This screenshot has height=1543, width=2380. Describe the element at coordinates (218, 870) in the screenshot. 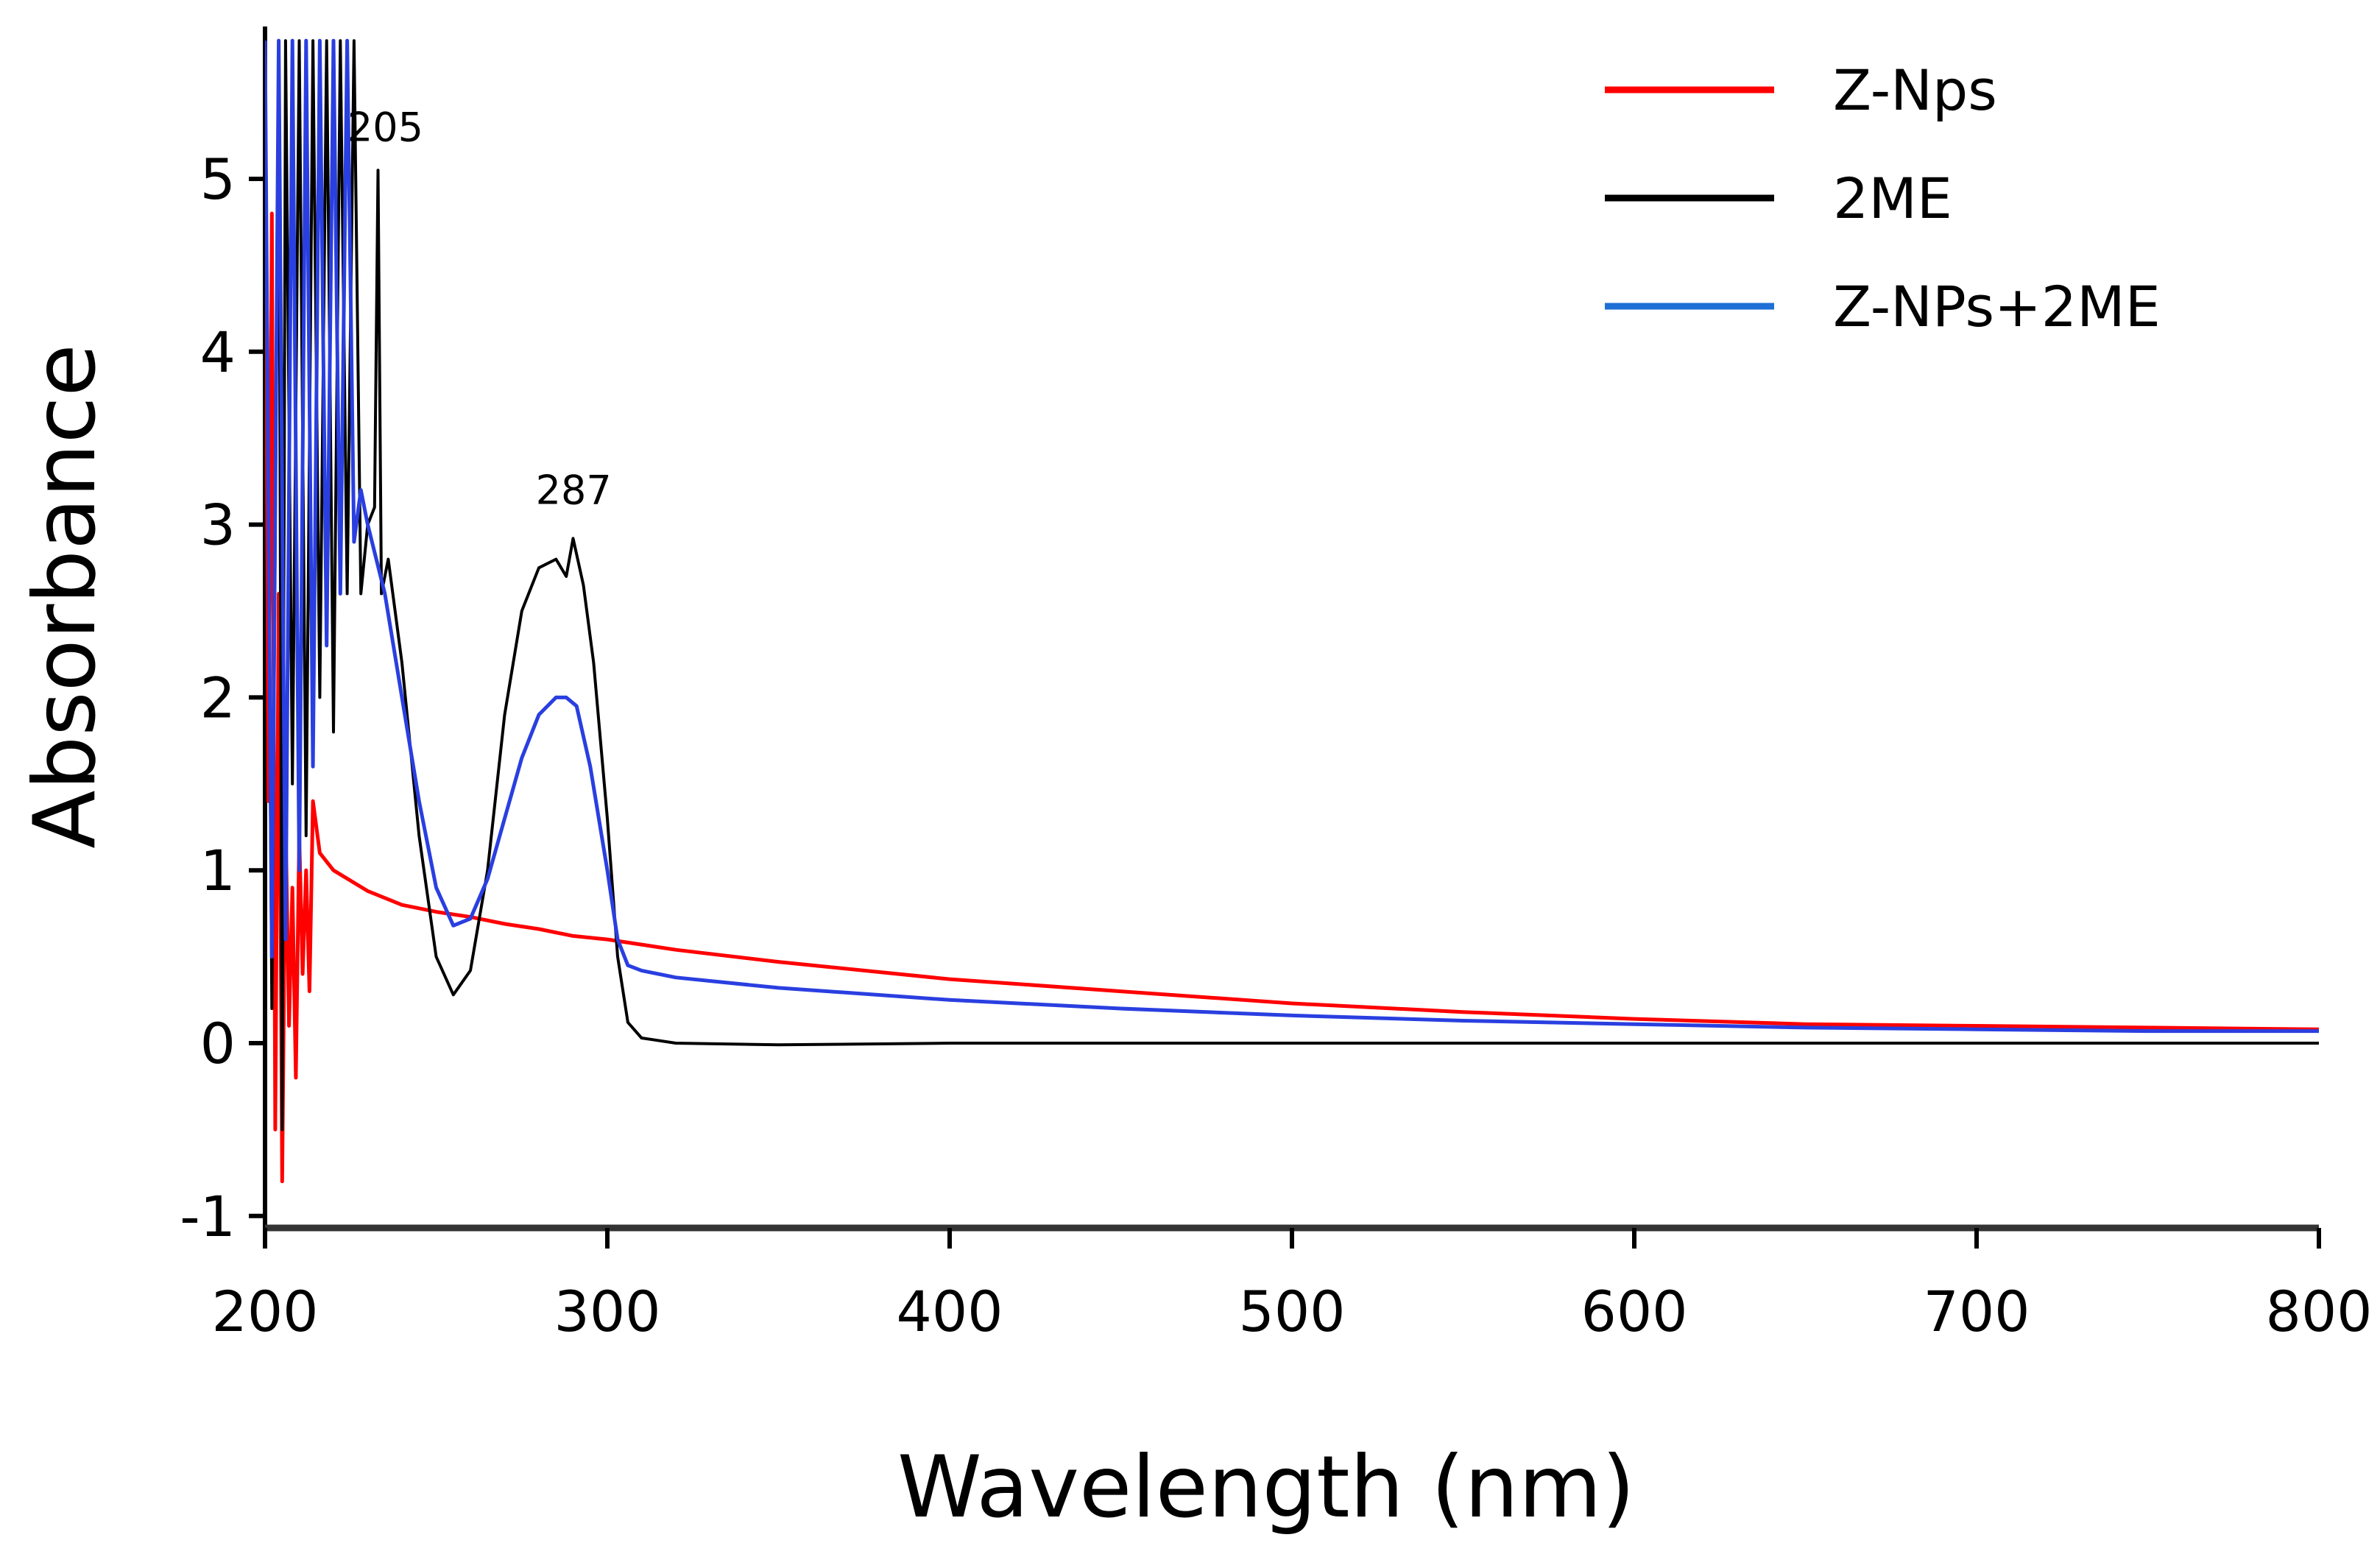

I see `y-tick-label: 1` at that location.